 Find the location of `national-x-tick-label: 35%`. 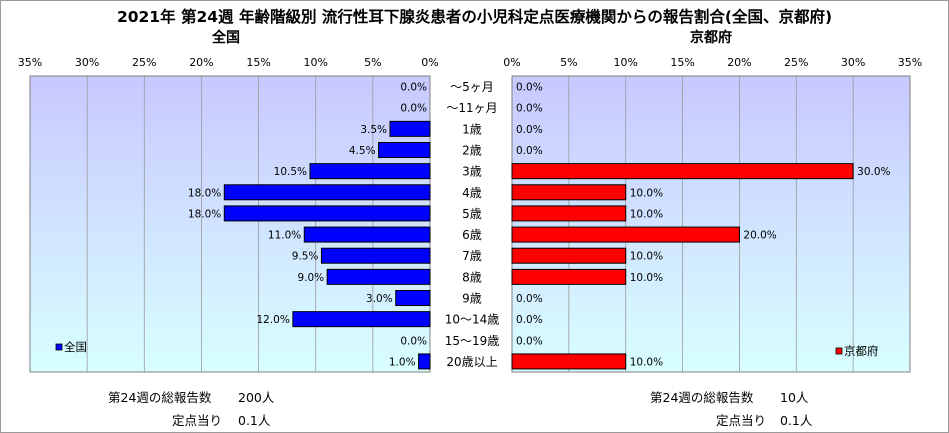

national-x-tick-label: 35% is located at coordinates (30, 62).